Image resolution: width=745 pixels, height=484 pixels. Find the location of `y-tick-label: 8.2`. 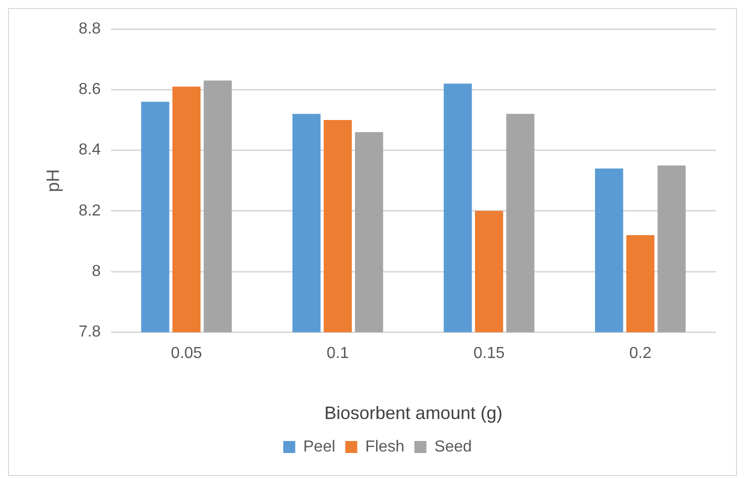

y-tick-label: 8.2 is located at coordinates (89, 211).